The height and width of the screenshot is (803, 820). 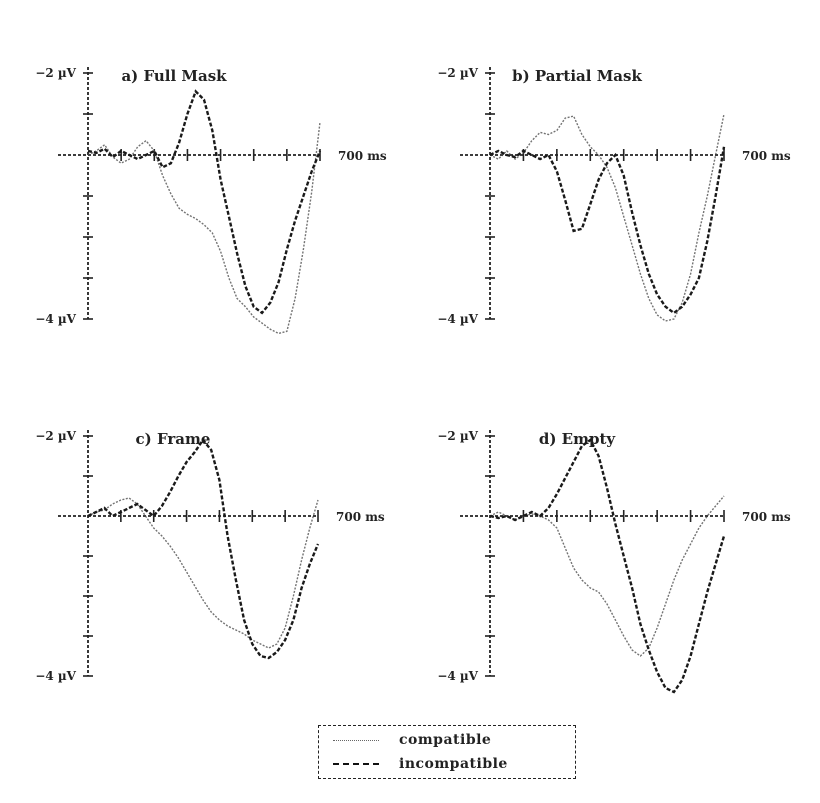 What do you see at coordinates (173, 439) in the screenshot?
I see `panel-title: c) Frame` at bounding box center [173, 439].